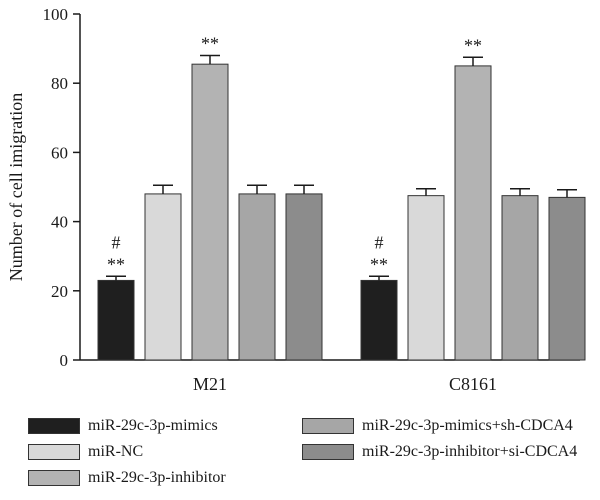 The height and width of the screenshot is (500, 600). What do you see at coordinates (59, 152) in the screenshot?
I see `y-tick-label: 60` at bounding box center [59, 152].